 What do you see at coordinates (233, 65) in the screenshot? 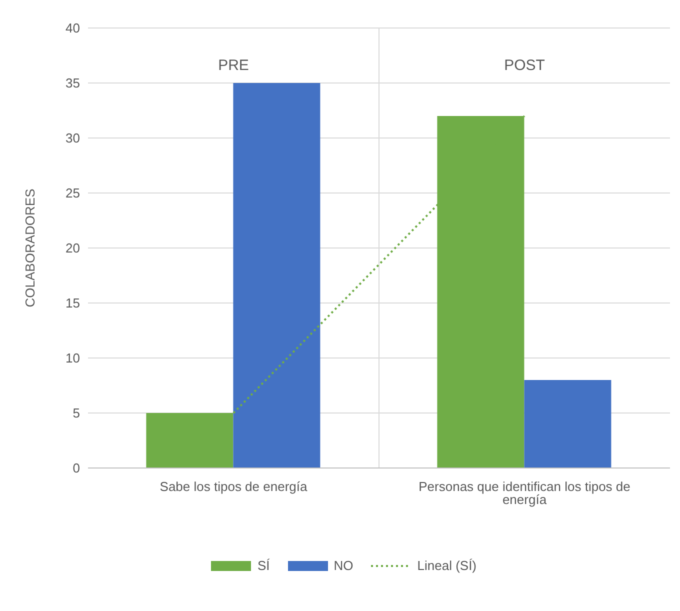
I see `annotation: PRE` at bounding box center [233, 65].